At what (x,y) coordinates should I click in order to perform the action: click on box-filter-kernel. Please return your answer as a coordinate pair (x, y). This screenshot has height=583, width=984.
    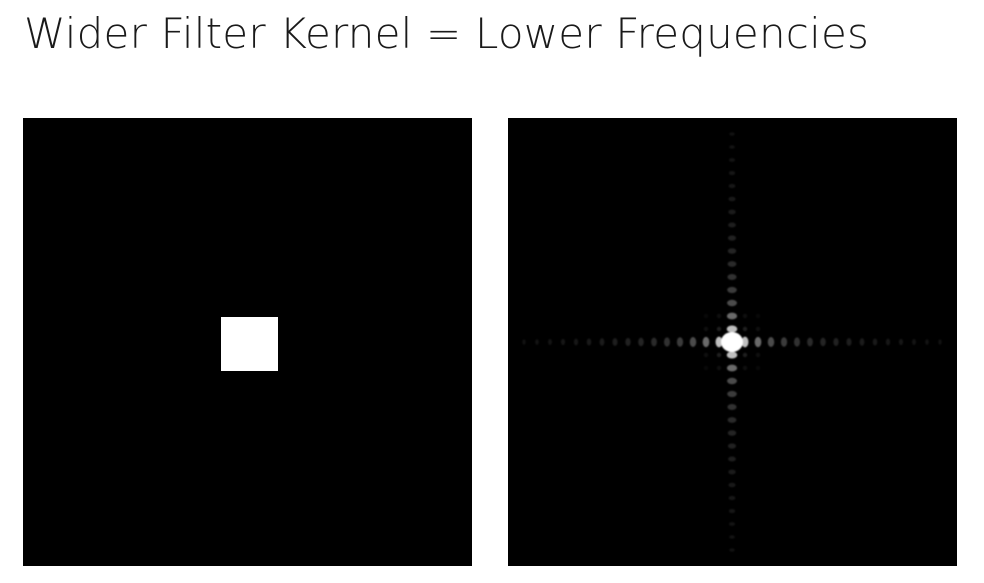
    Looking at the image, I should click on (249, 344).